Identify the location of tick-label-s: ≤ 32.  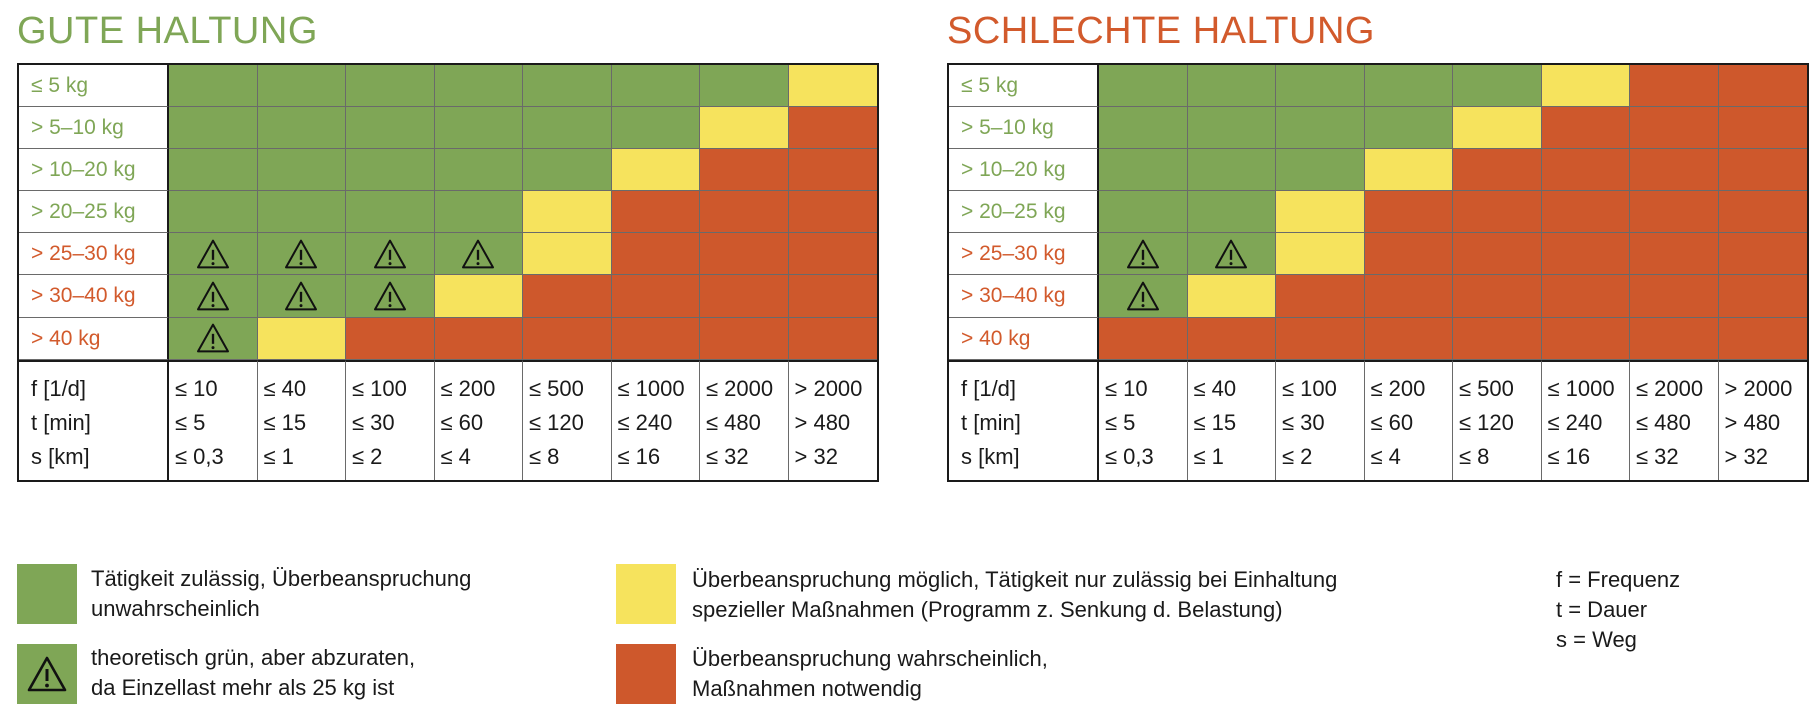
(1657, 456).